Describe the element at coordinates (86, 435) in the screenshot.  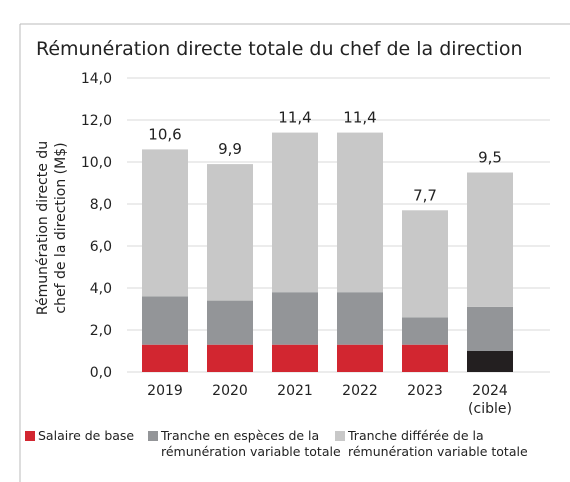
I see `legend-label: Salaire de base` at that location.